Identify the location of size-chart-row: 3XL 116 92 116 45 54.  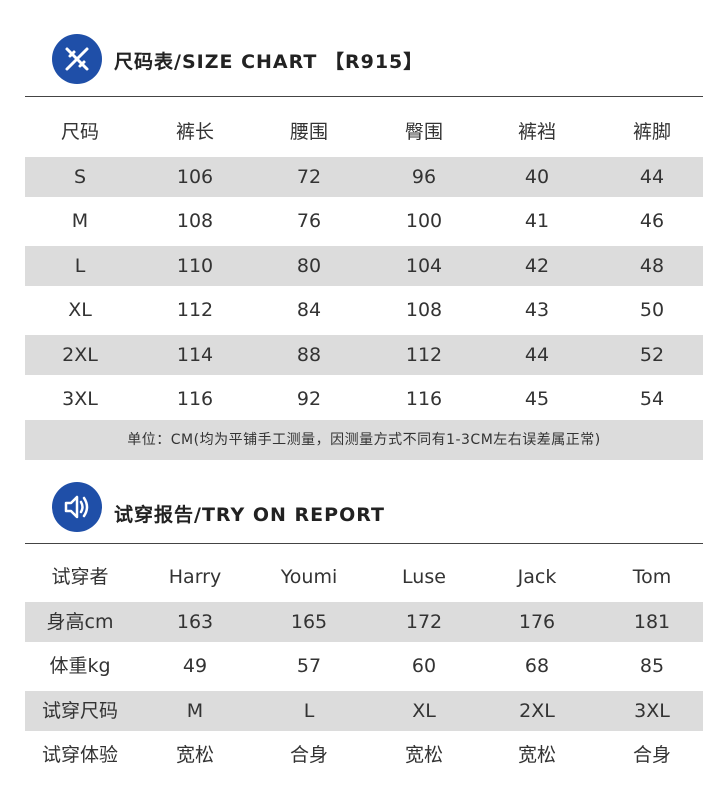
(364, 399).